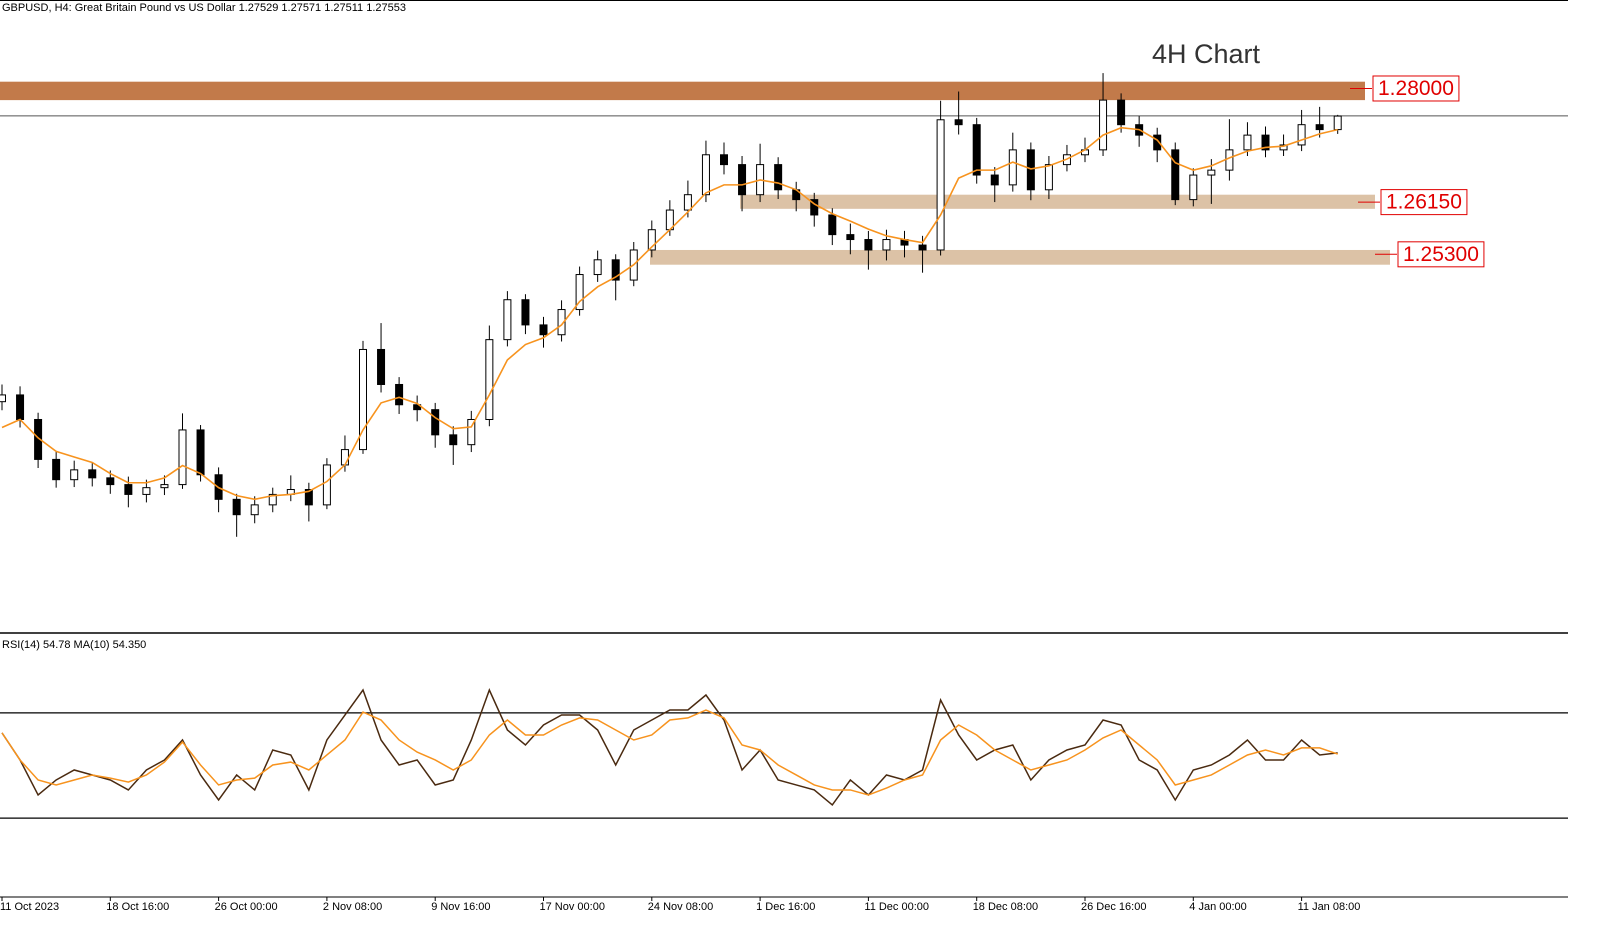  Describe the element at coordinates (1005, 907) in the screenshot. I see `x-tick-label: 18 Dec 08:00` at that location.